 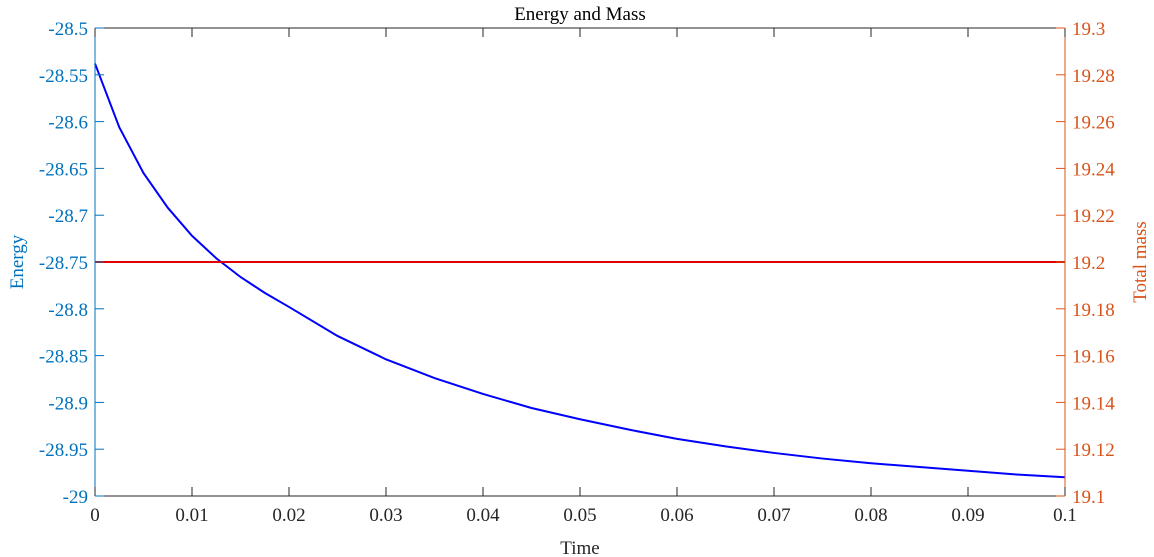 What do you see at coordinates (1093, 403) in the screenshot?
I see `right-y-tick-label: 19.14` at bounding box center [1093, 403].